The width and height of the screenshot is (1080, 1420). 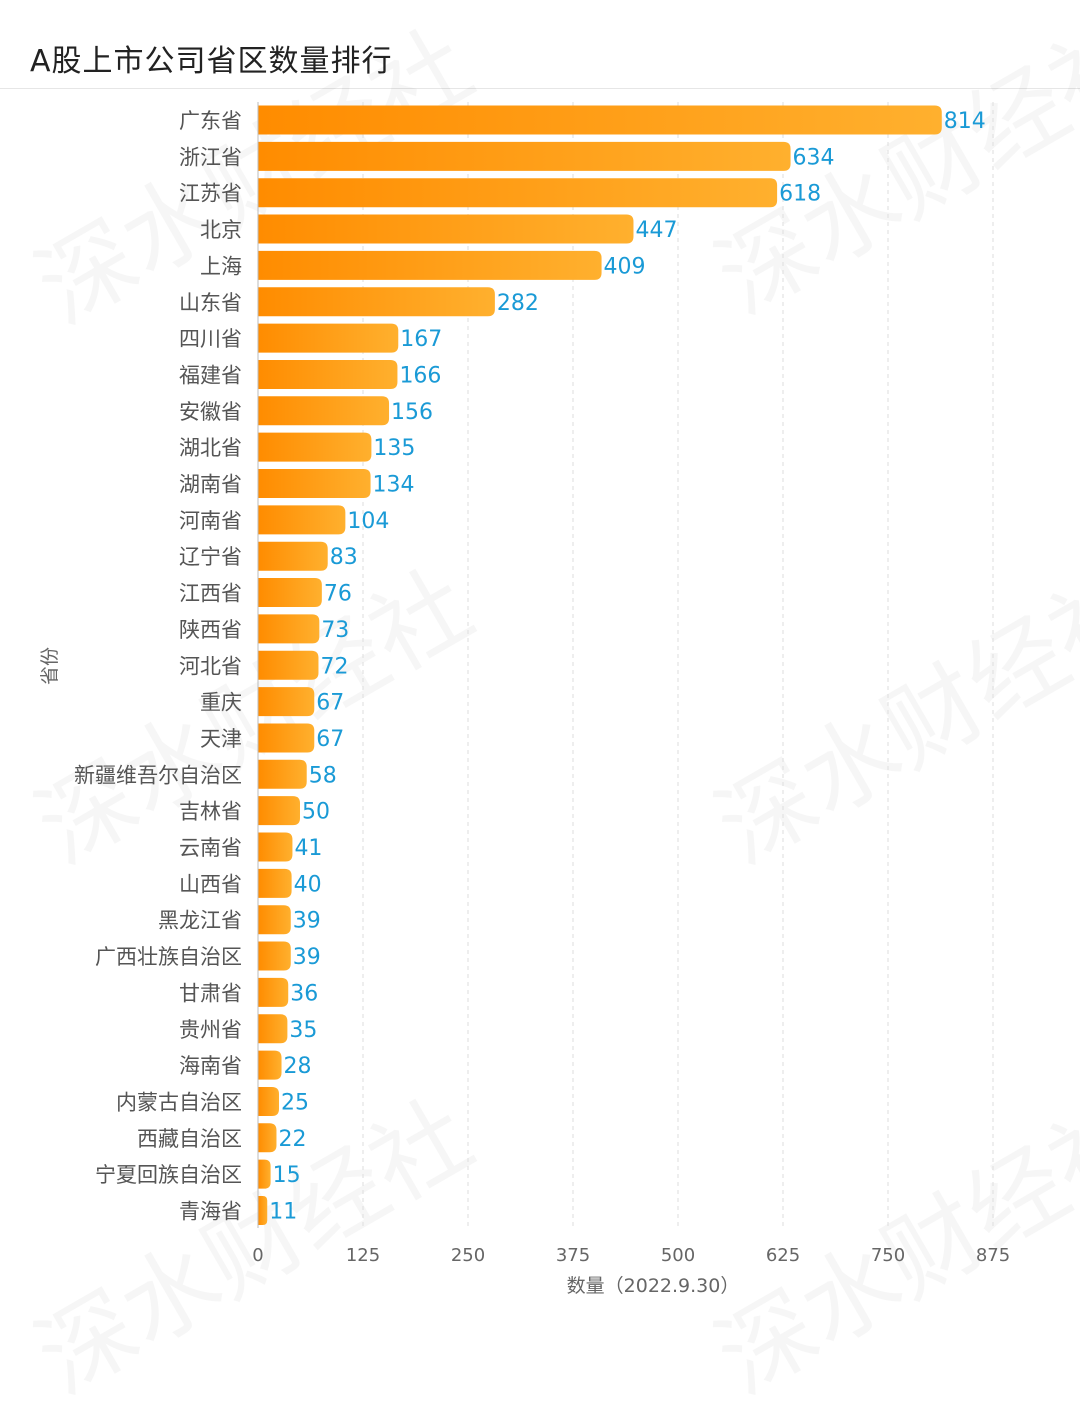 What do you see at coordinates (210, 848) in the screenshot?
I see `category-label: 云南省` at bounding box center [210, 848].